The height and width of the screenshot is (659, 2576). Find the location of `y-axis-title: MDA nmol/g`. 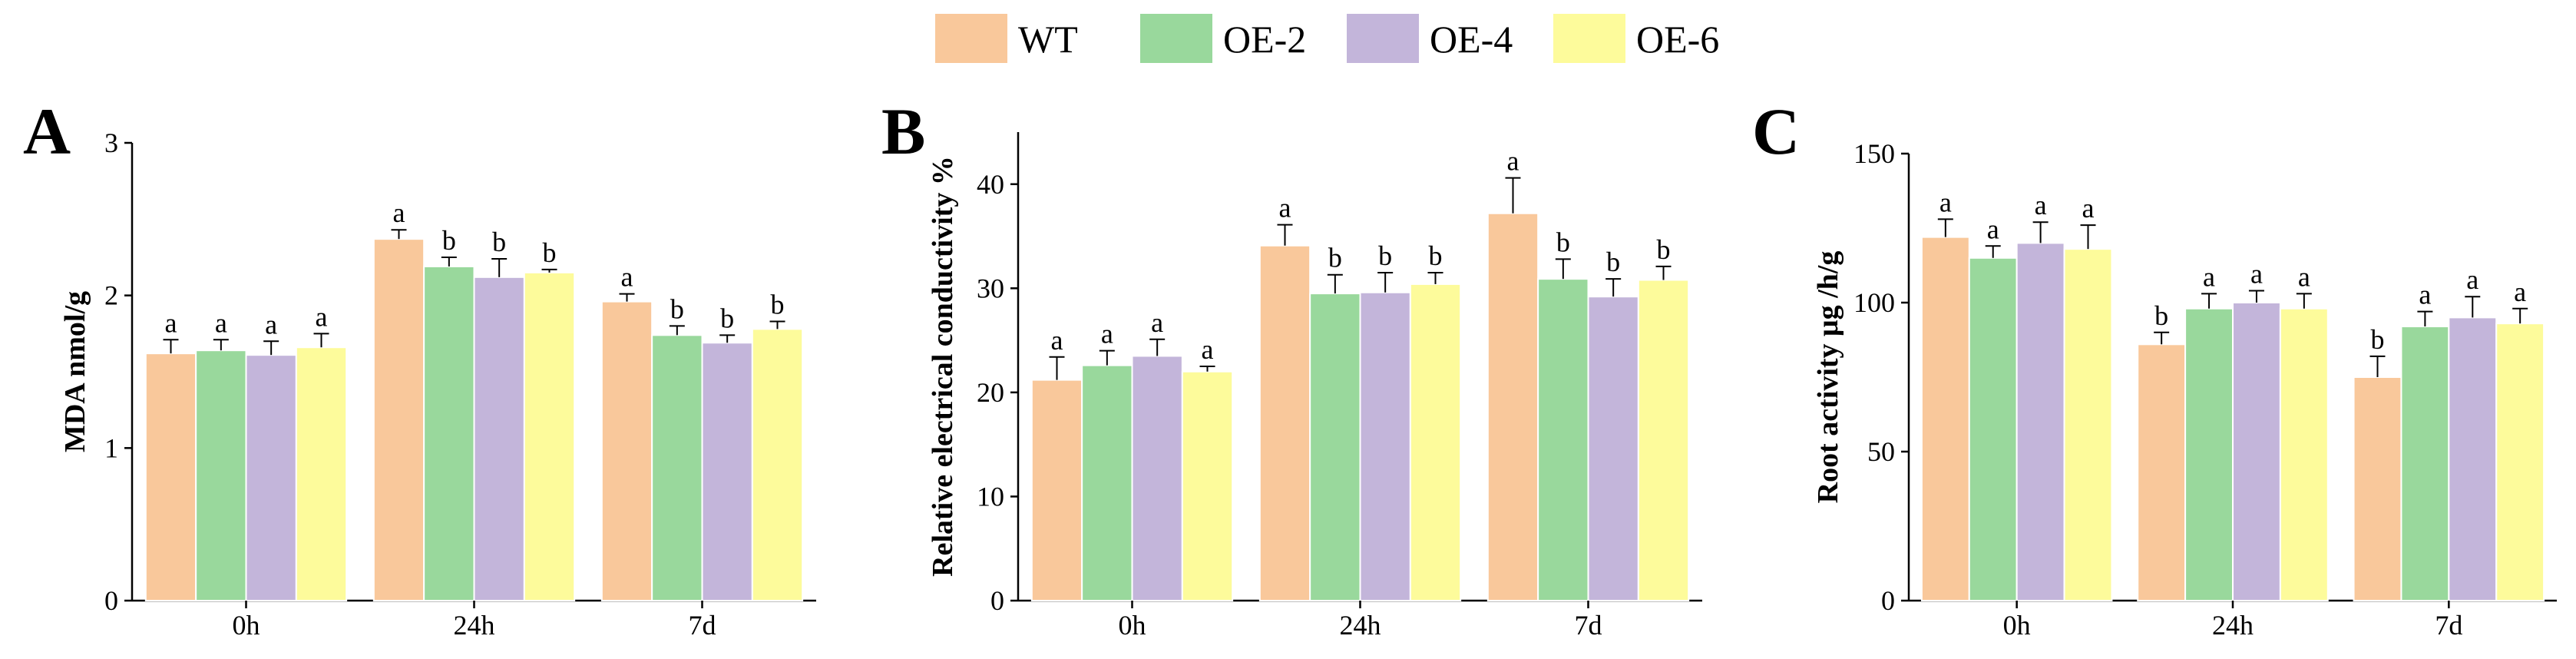

y-axis-title: MDA nmol/g is located at coordinates (75, 371).